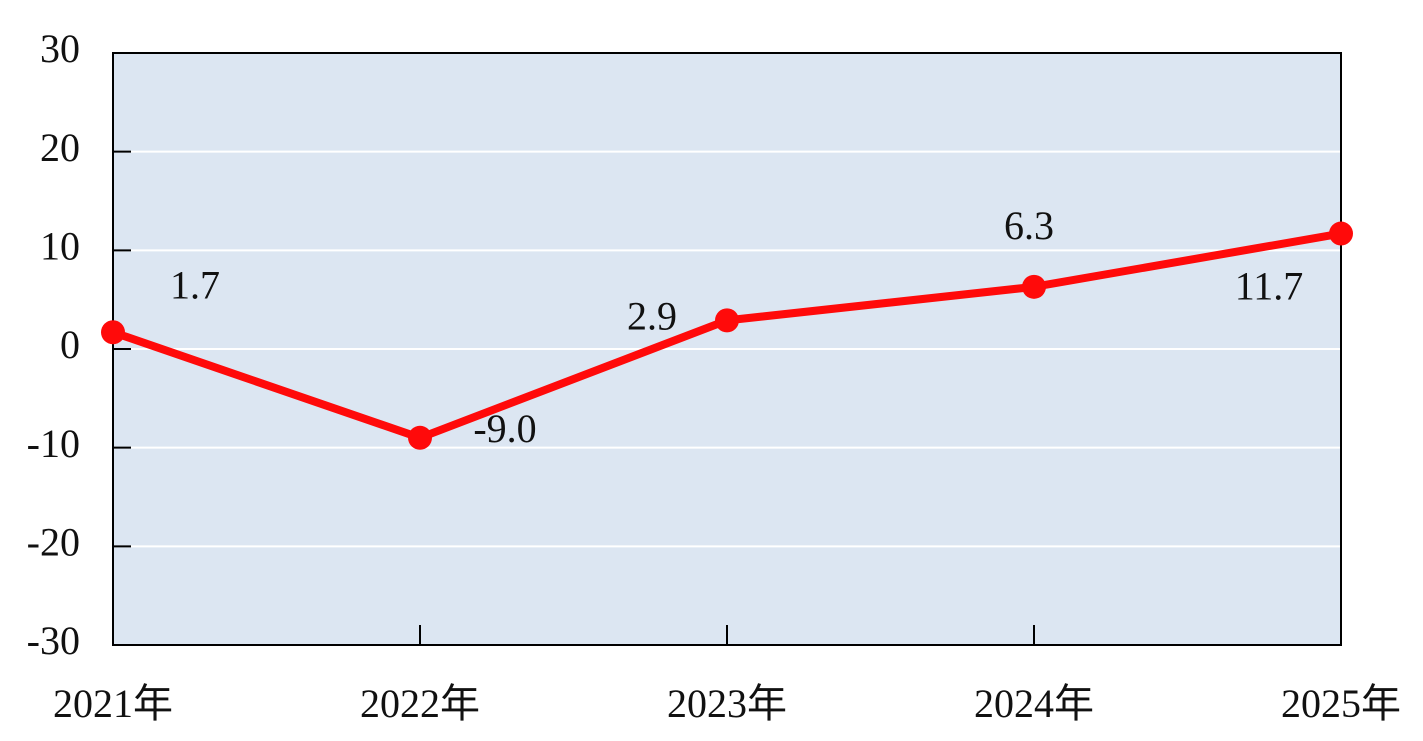 This screenshot has width=1423, height=741. What do you see at coordinates (53, 443) in the screenshot?
I see `y-tick-label: -10` at bounding box center [53, 443].